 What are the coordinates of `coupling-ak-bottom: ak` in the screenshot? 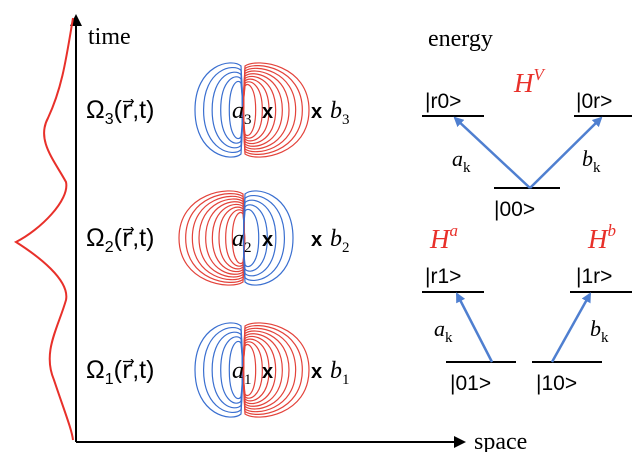 It's located at (443, 331).